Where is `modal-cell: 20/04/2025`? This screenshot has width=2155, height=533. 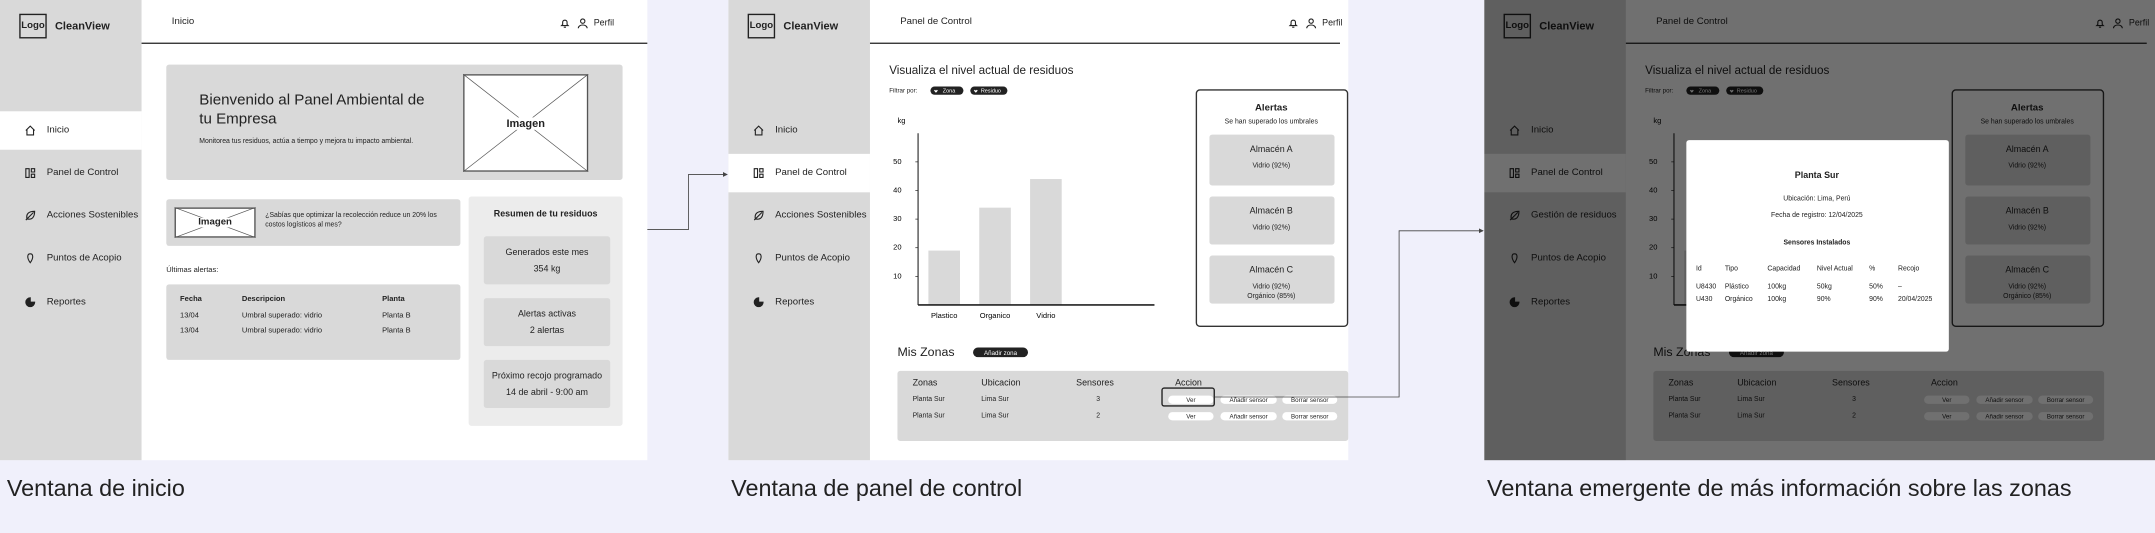 modal-cell: 20/04/2025 is located at coordinates (1915, 299).